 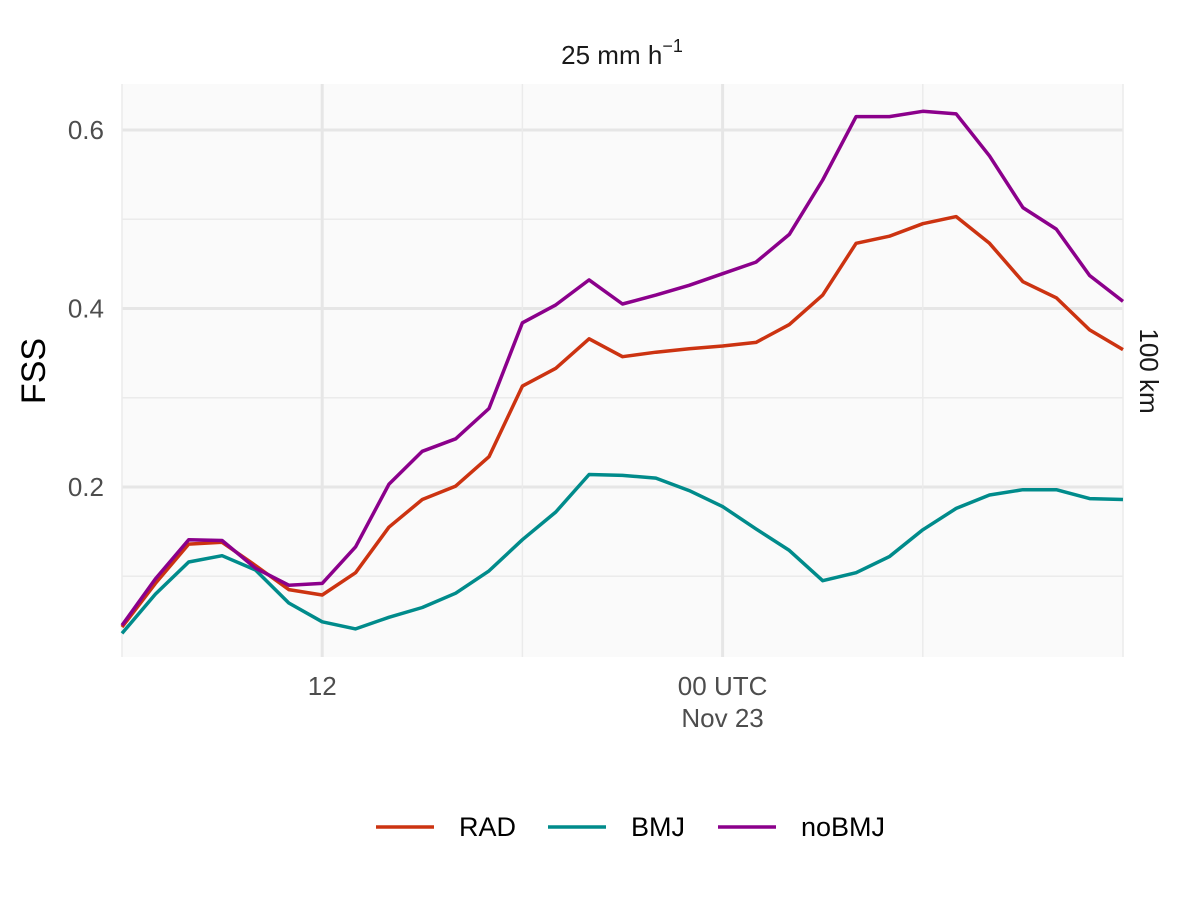 I want to click on y-tick-label: 0.2, so click(x=86, y=487).